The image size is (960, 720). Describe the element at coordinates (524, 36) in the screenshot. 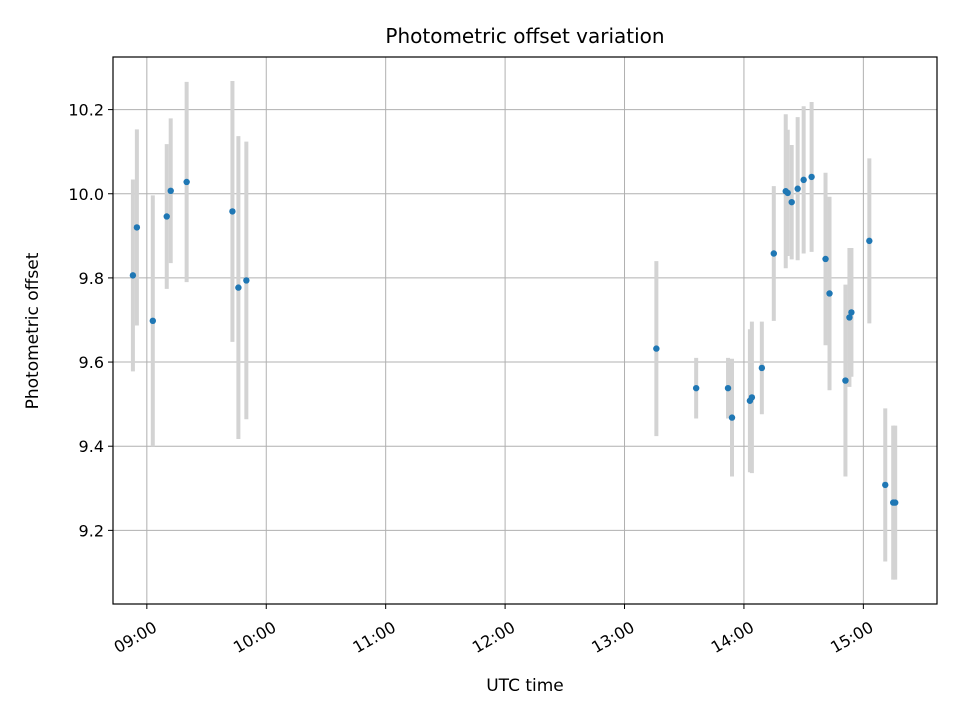

I see `chart-title: Photometric offset variation` at that location.